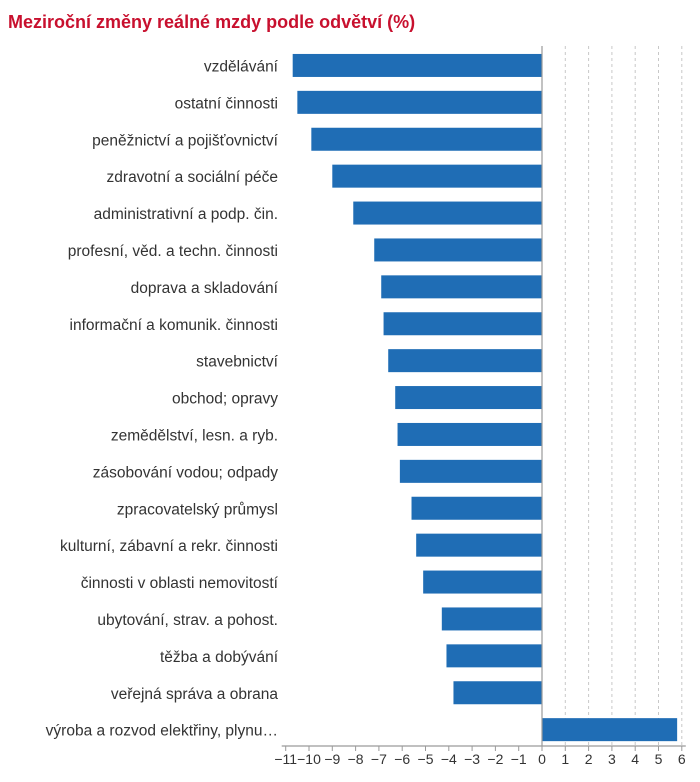 The image size is (700, 782). Describe the element at coordinates (194, 435) in the screenshot. I see `category-label: zemědělství, lesn. a ryb.` at that location.